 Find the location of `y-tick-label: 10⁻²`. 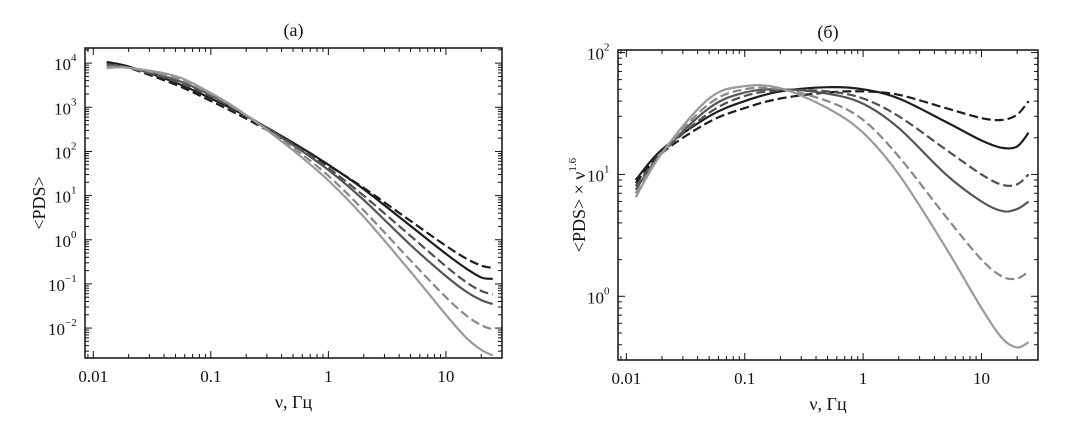

y-tick-label: 10⁻² is located at coordinates (62, 328).